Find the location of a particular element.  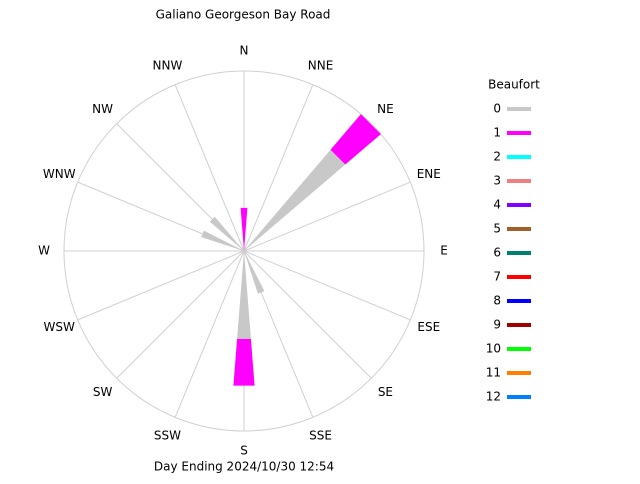

direction-label: ESE is located at coordinates (428, 327).